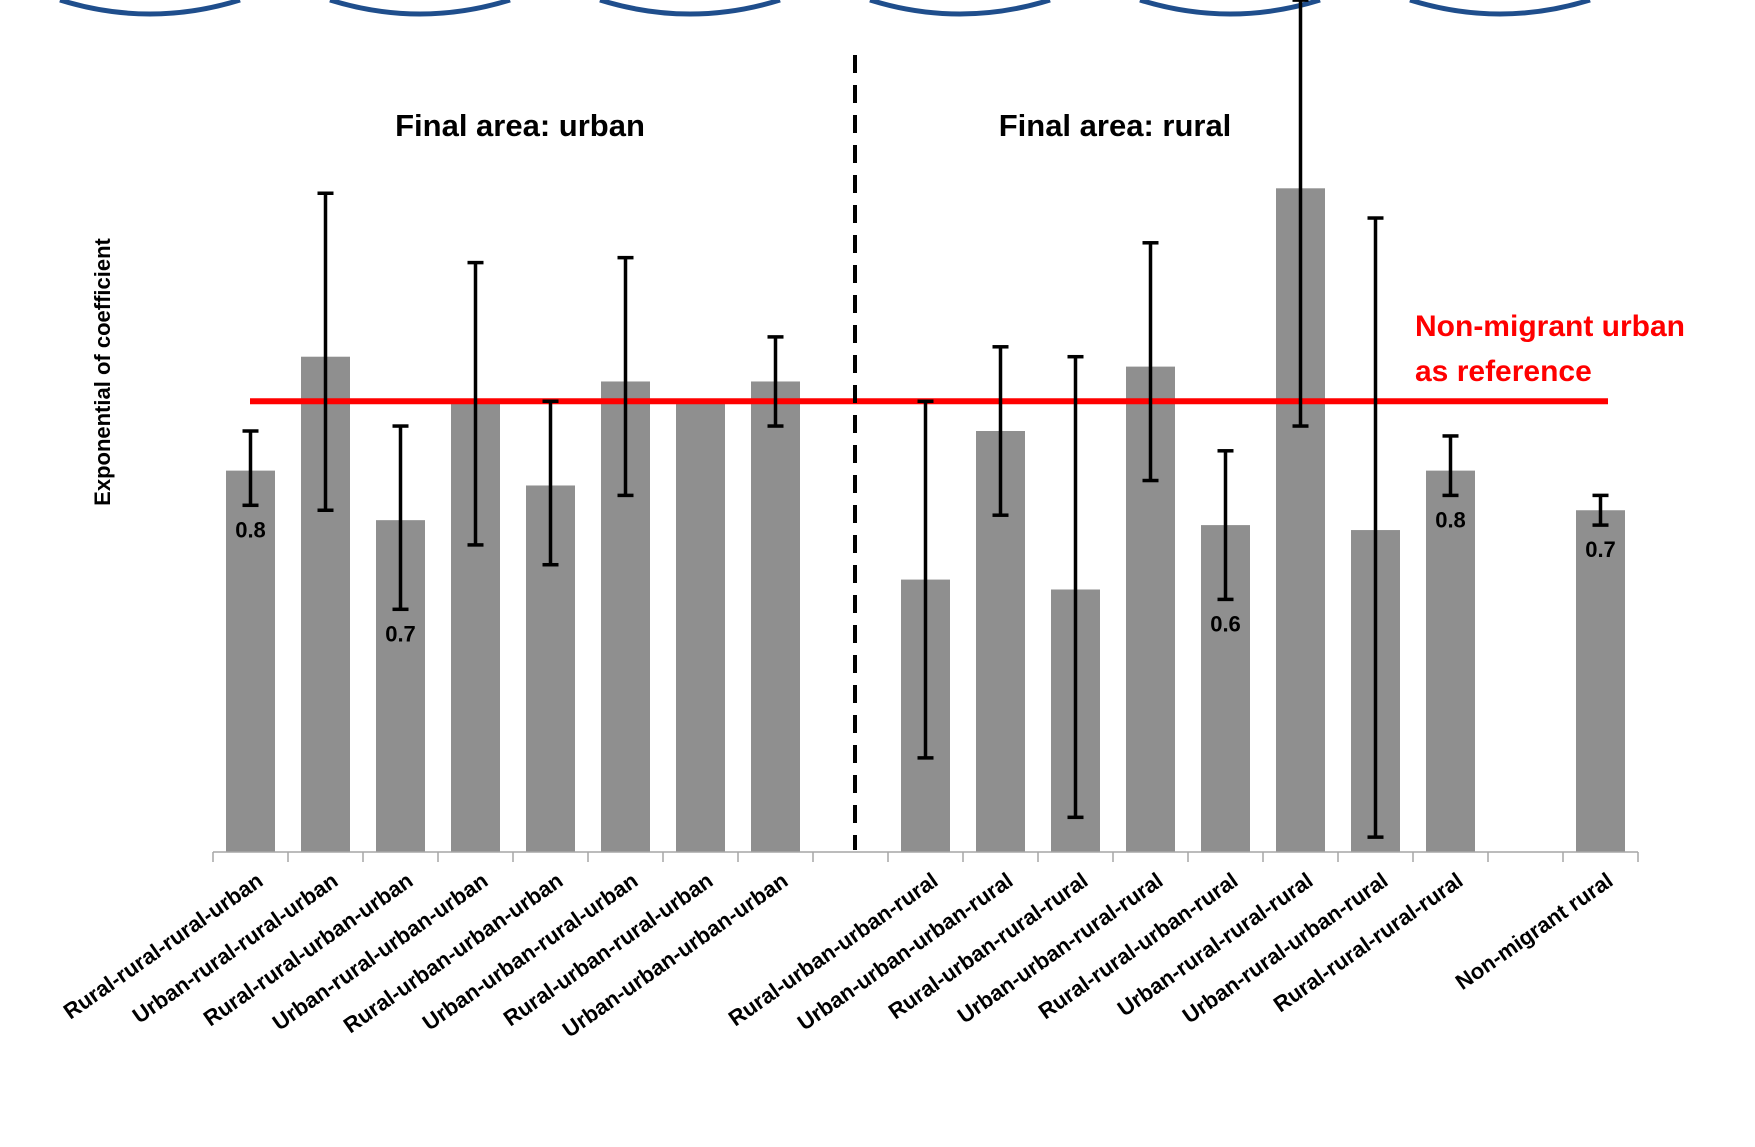 Image resolution: width=1755 pixels, height=1147 pixels. What do you see at coordinates (102, 371) in the screenshot?
I see `y-axis-label: Exponential of coefficient` at bounding box center [102, 371].